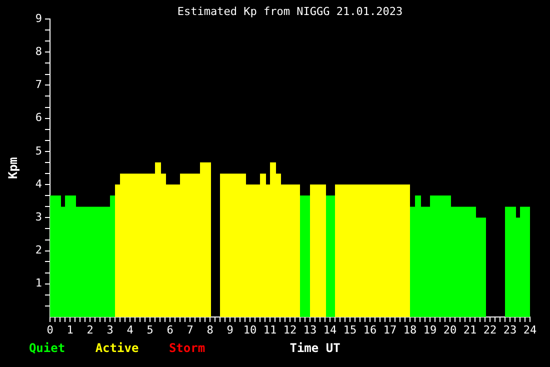  Describe the element at coordinates (187, 348) in the screenshot. I see `text: Storm` at that location.